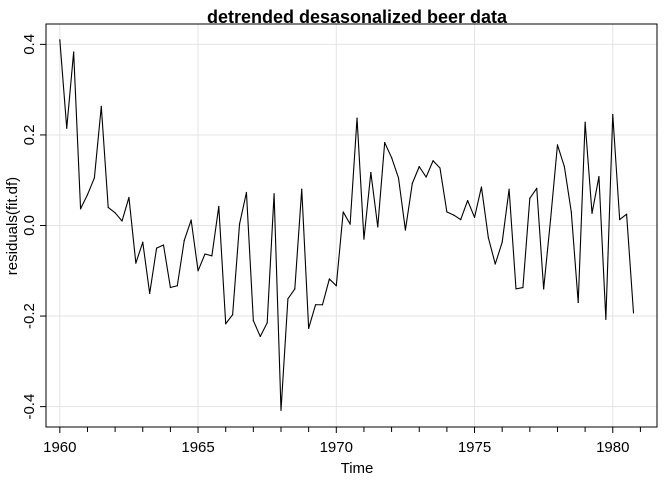 The width and height of the screenshot is (672, 480). What do you see at coordinates (29, 44) in the screenshot?
I see `y-tick-label: 0.4` at bounding box center [29, 44].